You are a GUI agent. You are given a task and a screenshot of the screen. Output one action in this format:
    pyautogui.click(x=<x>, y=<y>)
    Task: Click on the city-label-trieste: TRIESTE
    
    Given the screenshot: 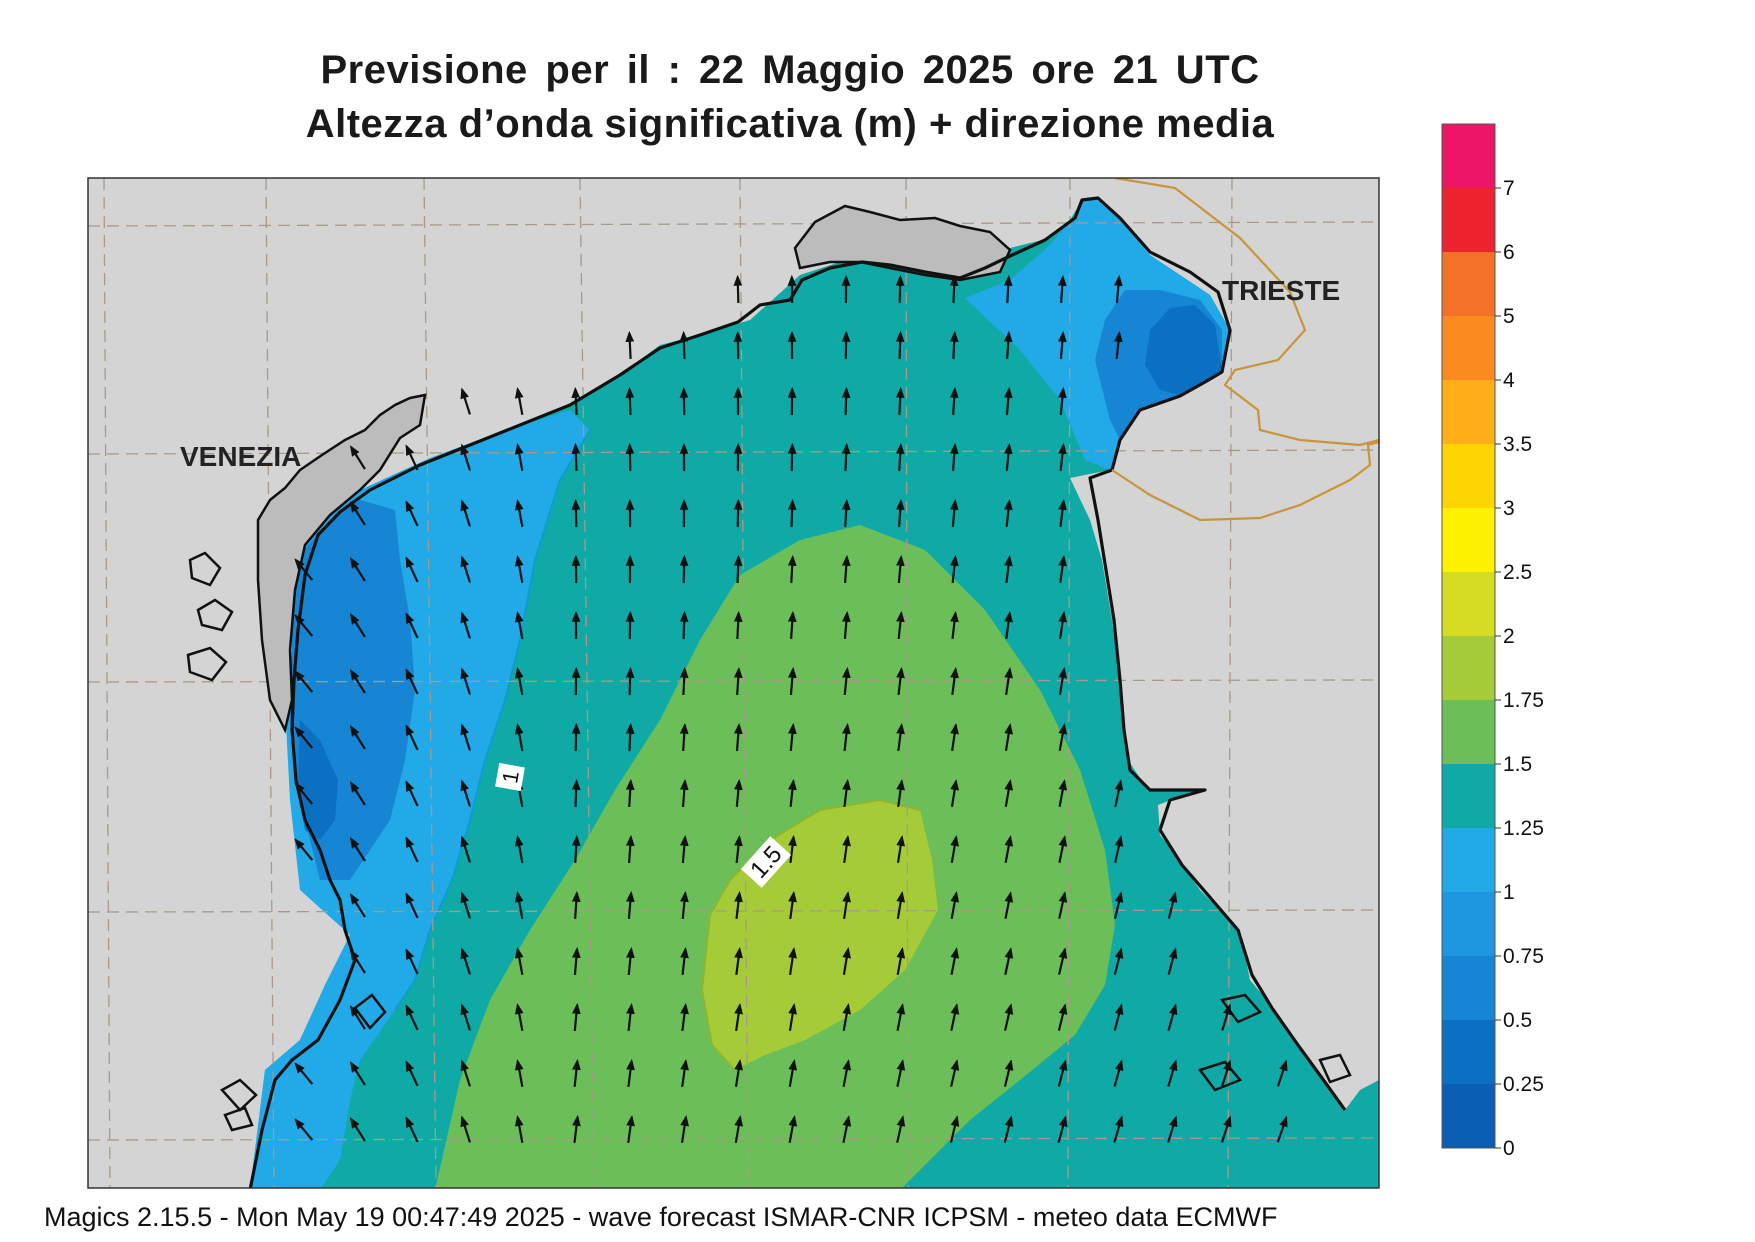 What is the action you would take?
    pyautogui.click(x=1281, y=290)
    